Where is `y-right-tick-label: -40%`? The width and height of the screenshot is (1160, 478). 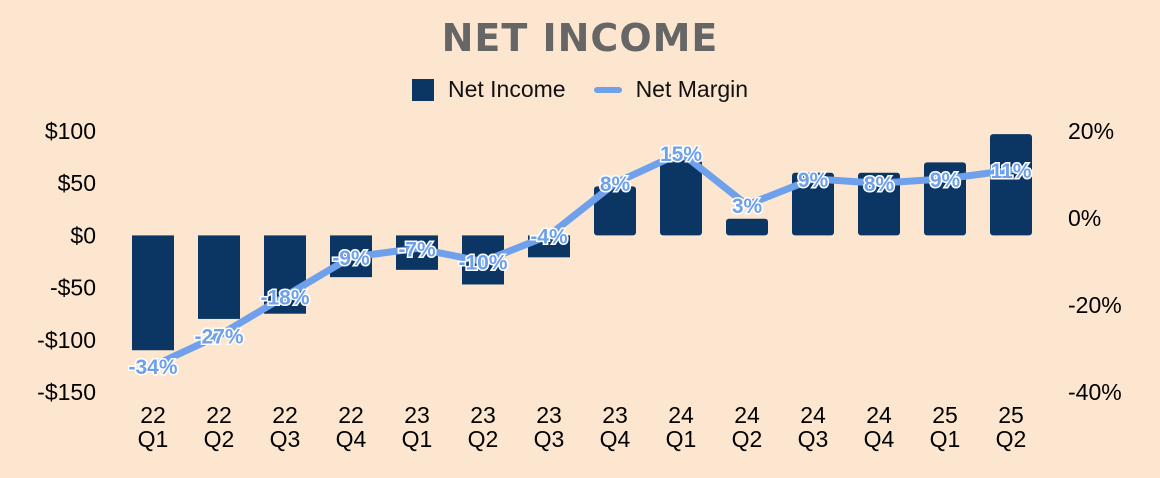 y-right-tick-label: -40% is located at coordinates (1095, 392).